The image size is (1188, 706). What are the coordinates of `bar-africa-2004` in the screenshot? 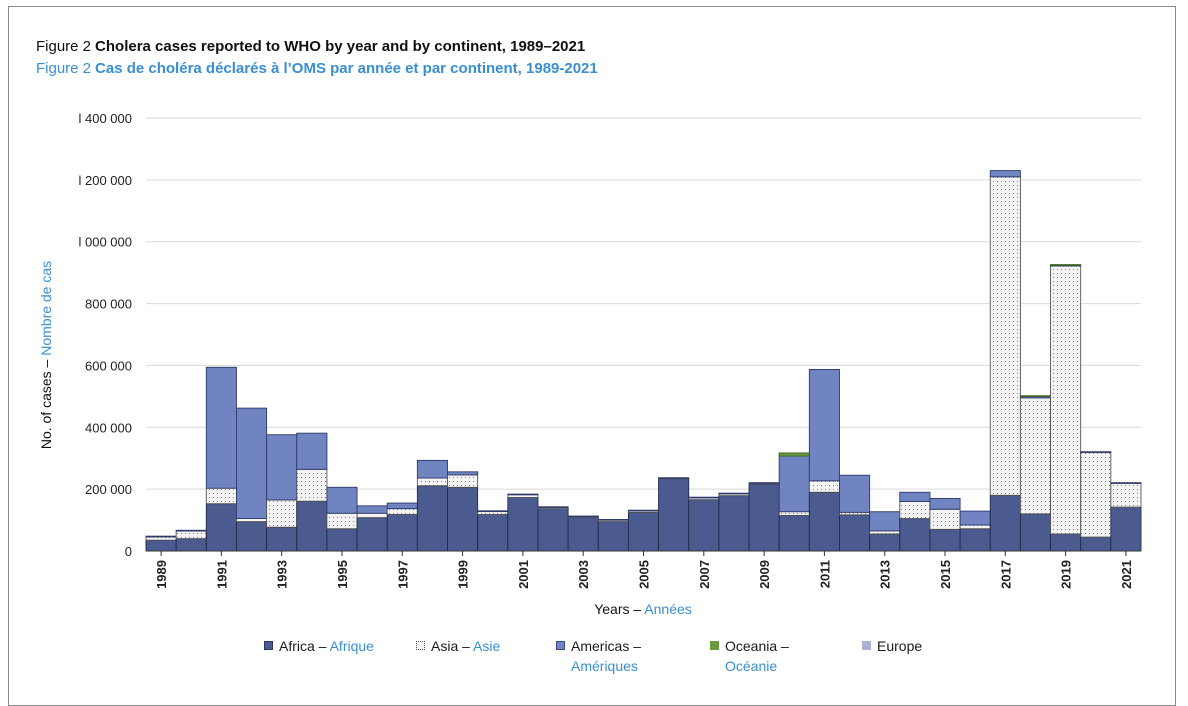 It's located at (613, 536).